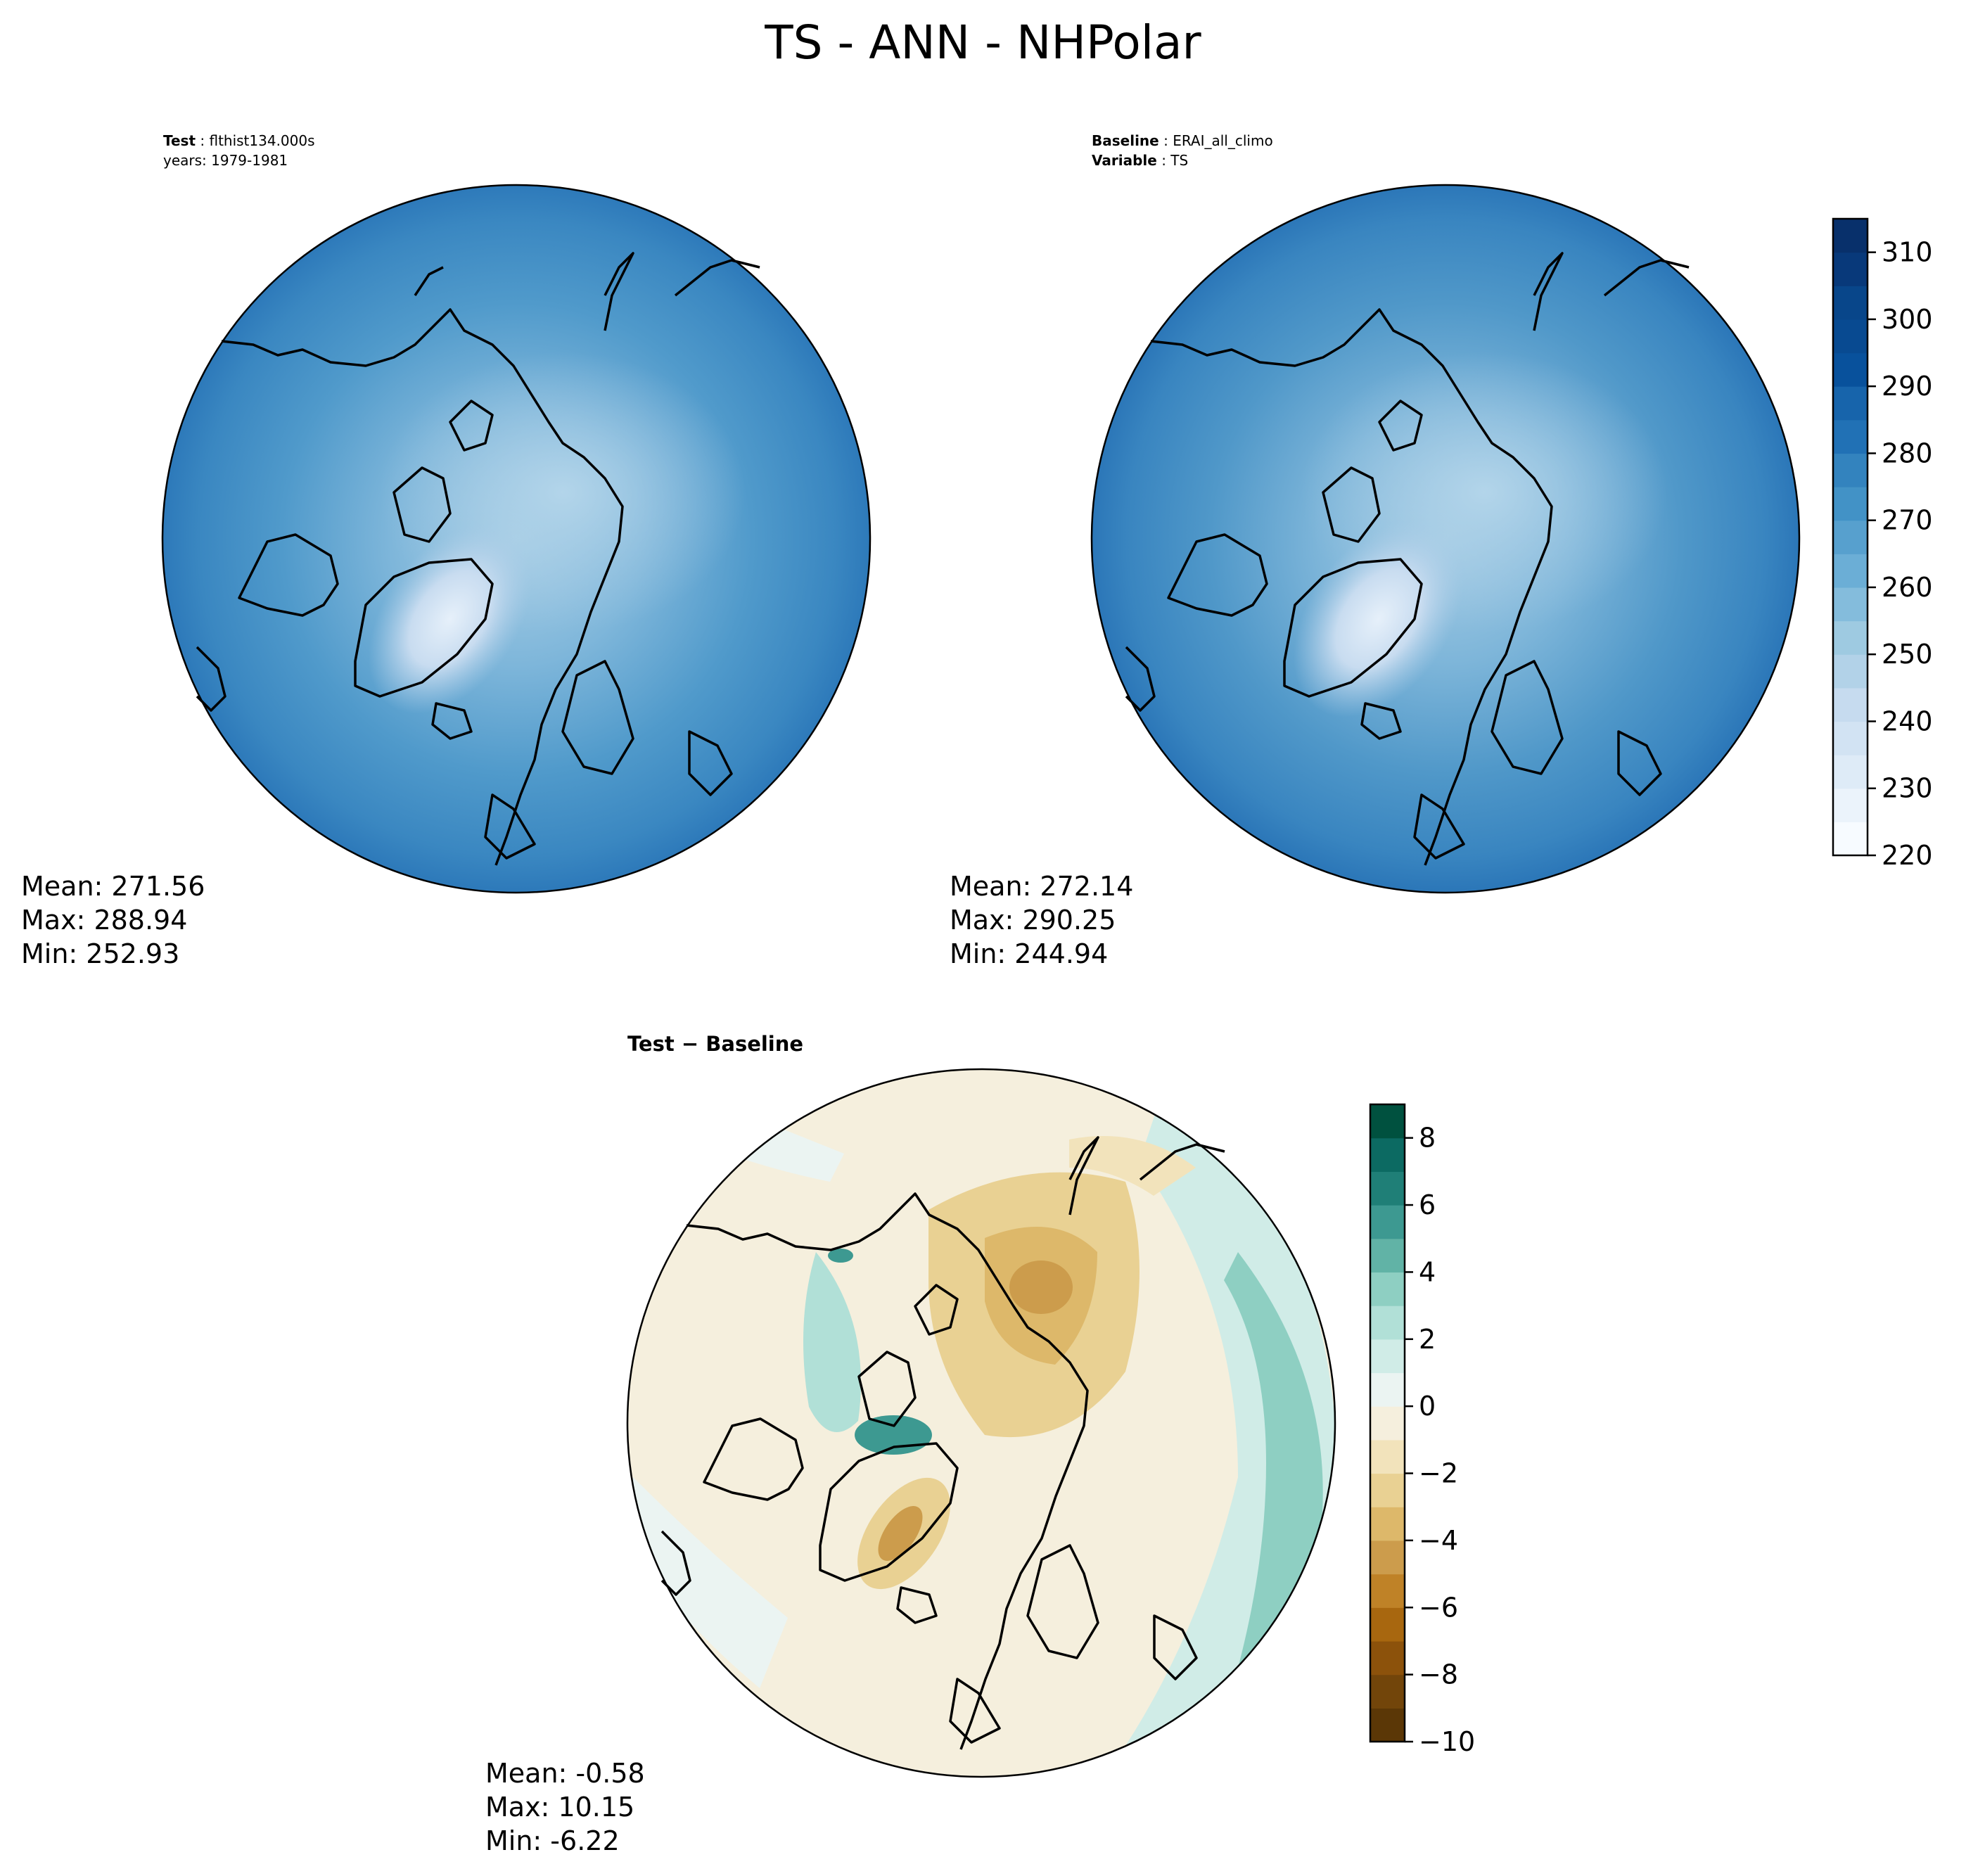 The width and height of the screenshot is (1966, 1876). What do you see at coordinates (1907, 386) in the screenshot?
I see `colorbar-main-tick-label: 290` at bounding box center [1907, 386].